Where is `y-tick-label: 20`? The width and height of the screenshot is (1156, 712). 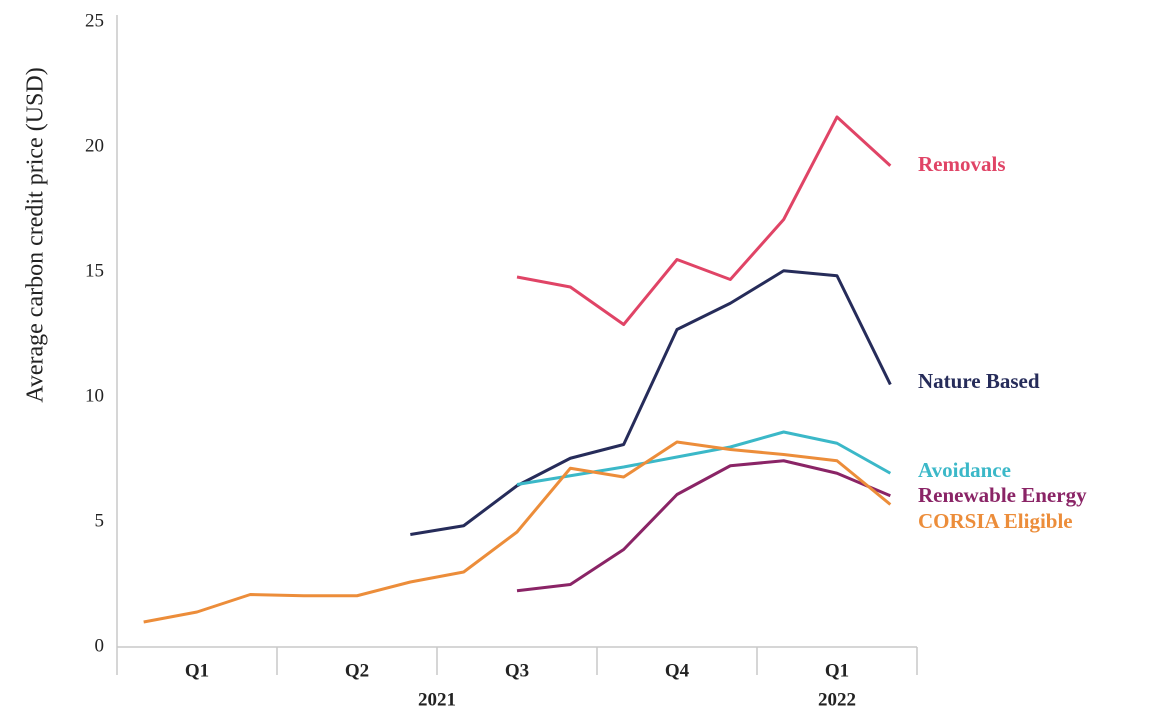 y-tick-label: 20 is located at coordinates (94, 145).